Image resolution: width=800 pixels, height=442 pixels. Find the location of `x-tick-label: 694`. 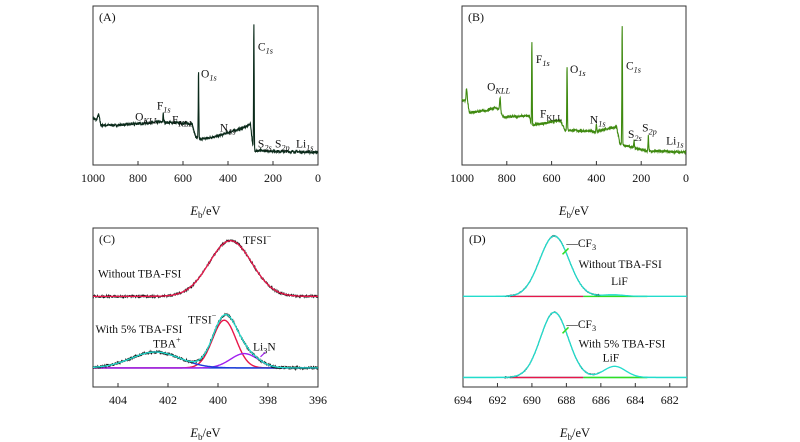

x-tick-label: 694 is located at coordinates (463, 400).